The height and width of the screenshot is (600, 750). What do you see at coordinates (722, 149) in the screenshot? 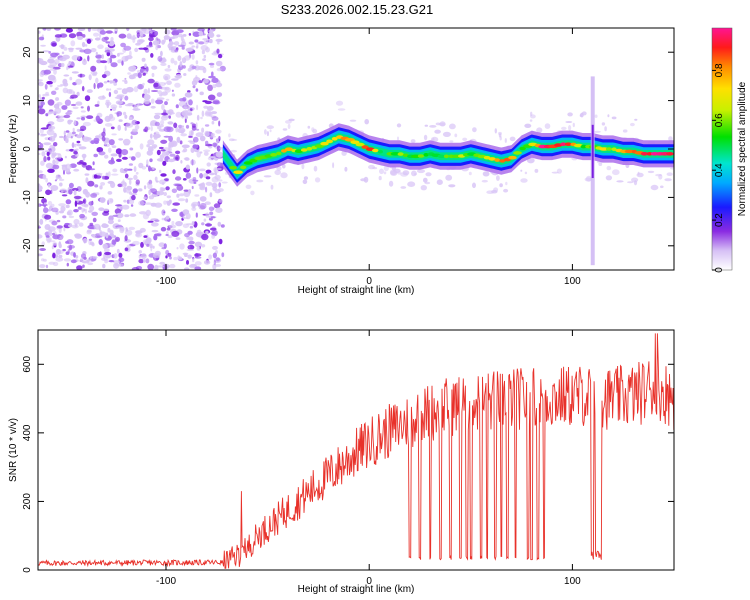
I see `colorbar-gradient` at bounding box center [722, 149].